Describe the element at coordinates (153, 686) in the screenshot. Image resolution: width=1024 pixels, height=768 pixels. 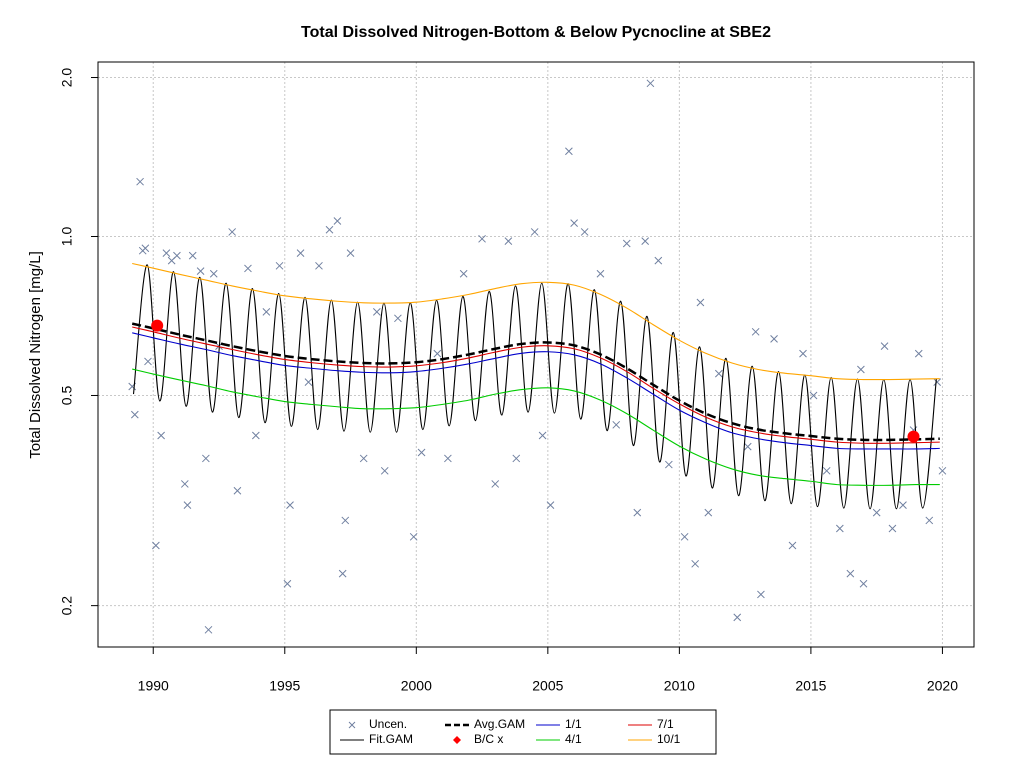
I see `x-tick-label: 1990` at that location.